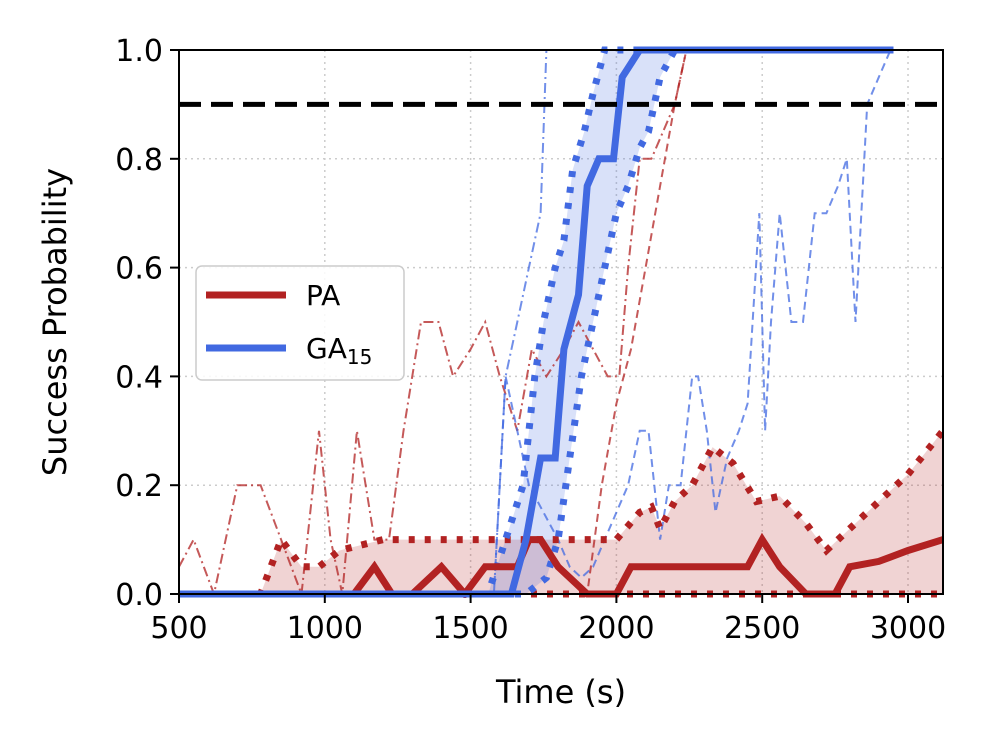 This screenshot has height=747, width=997. What do you see at coordinates (55, 322) in the screenshot?
I see `y-axis-label: Success Probability` at bounding box center [55, 322].